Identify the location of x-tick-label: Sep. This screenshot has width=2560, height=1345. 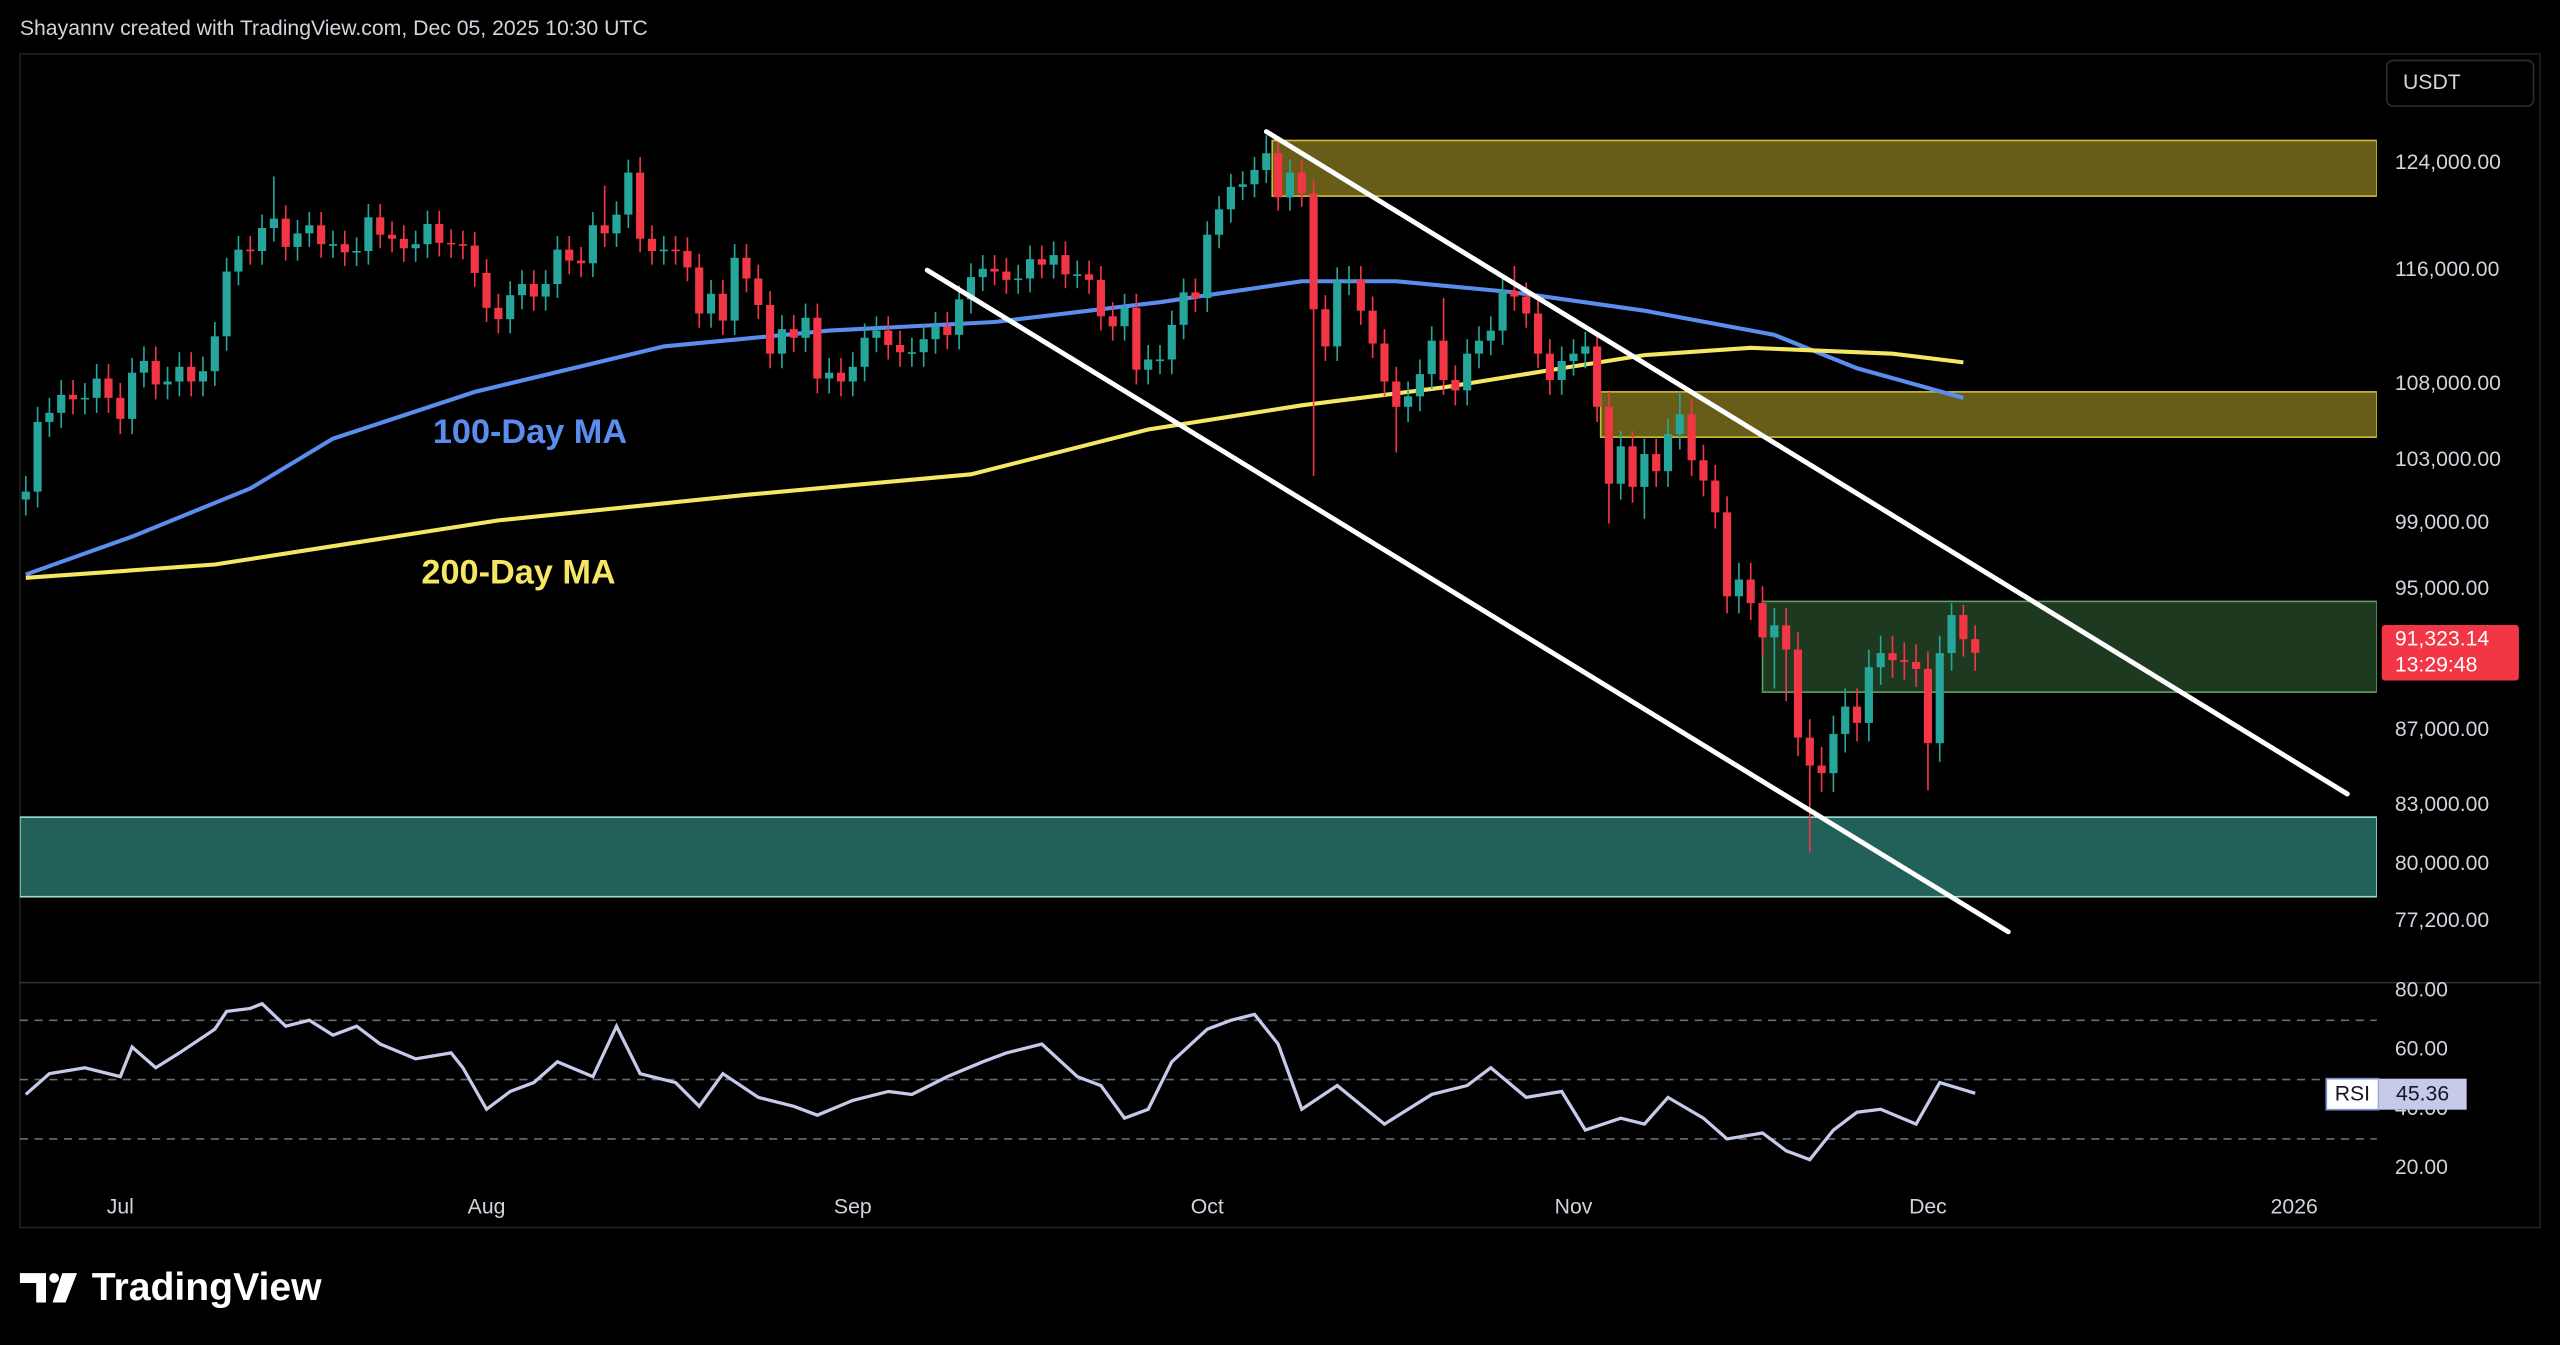
(853, 1206).